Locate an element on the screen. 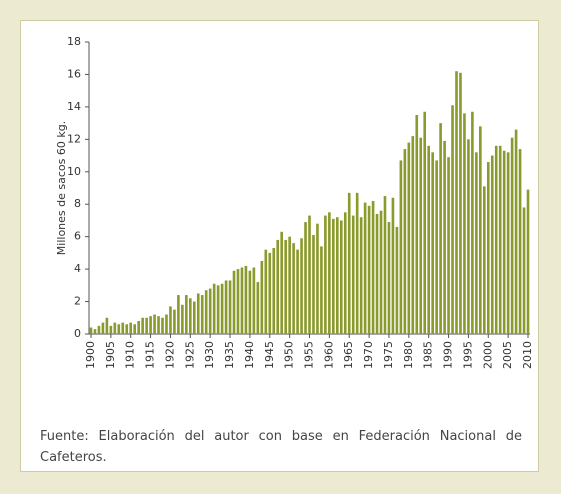  y-tick-label: 14 is located at coordinates (74, 106).